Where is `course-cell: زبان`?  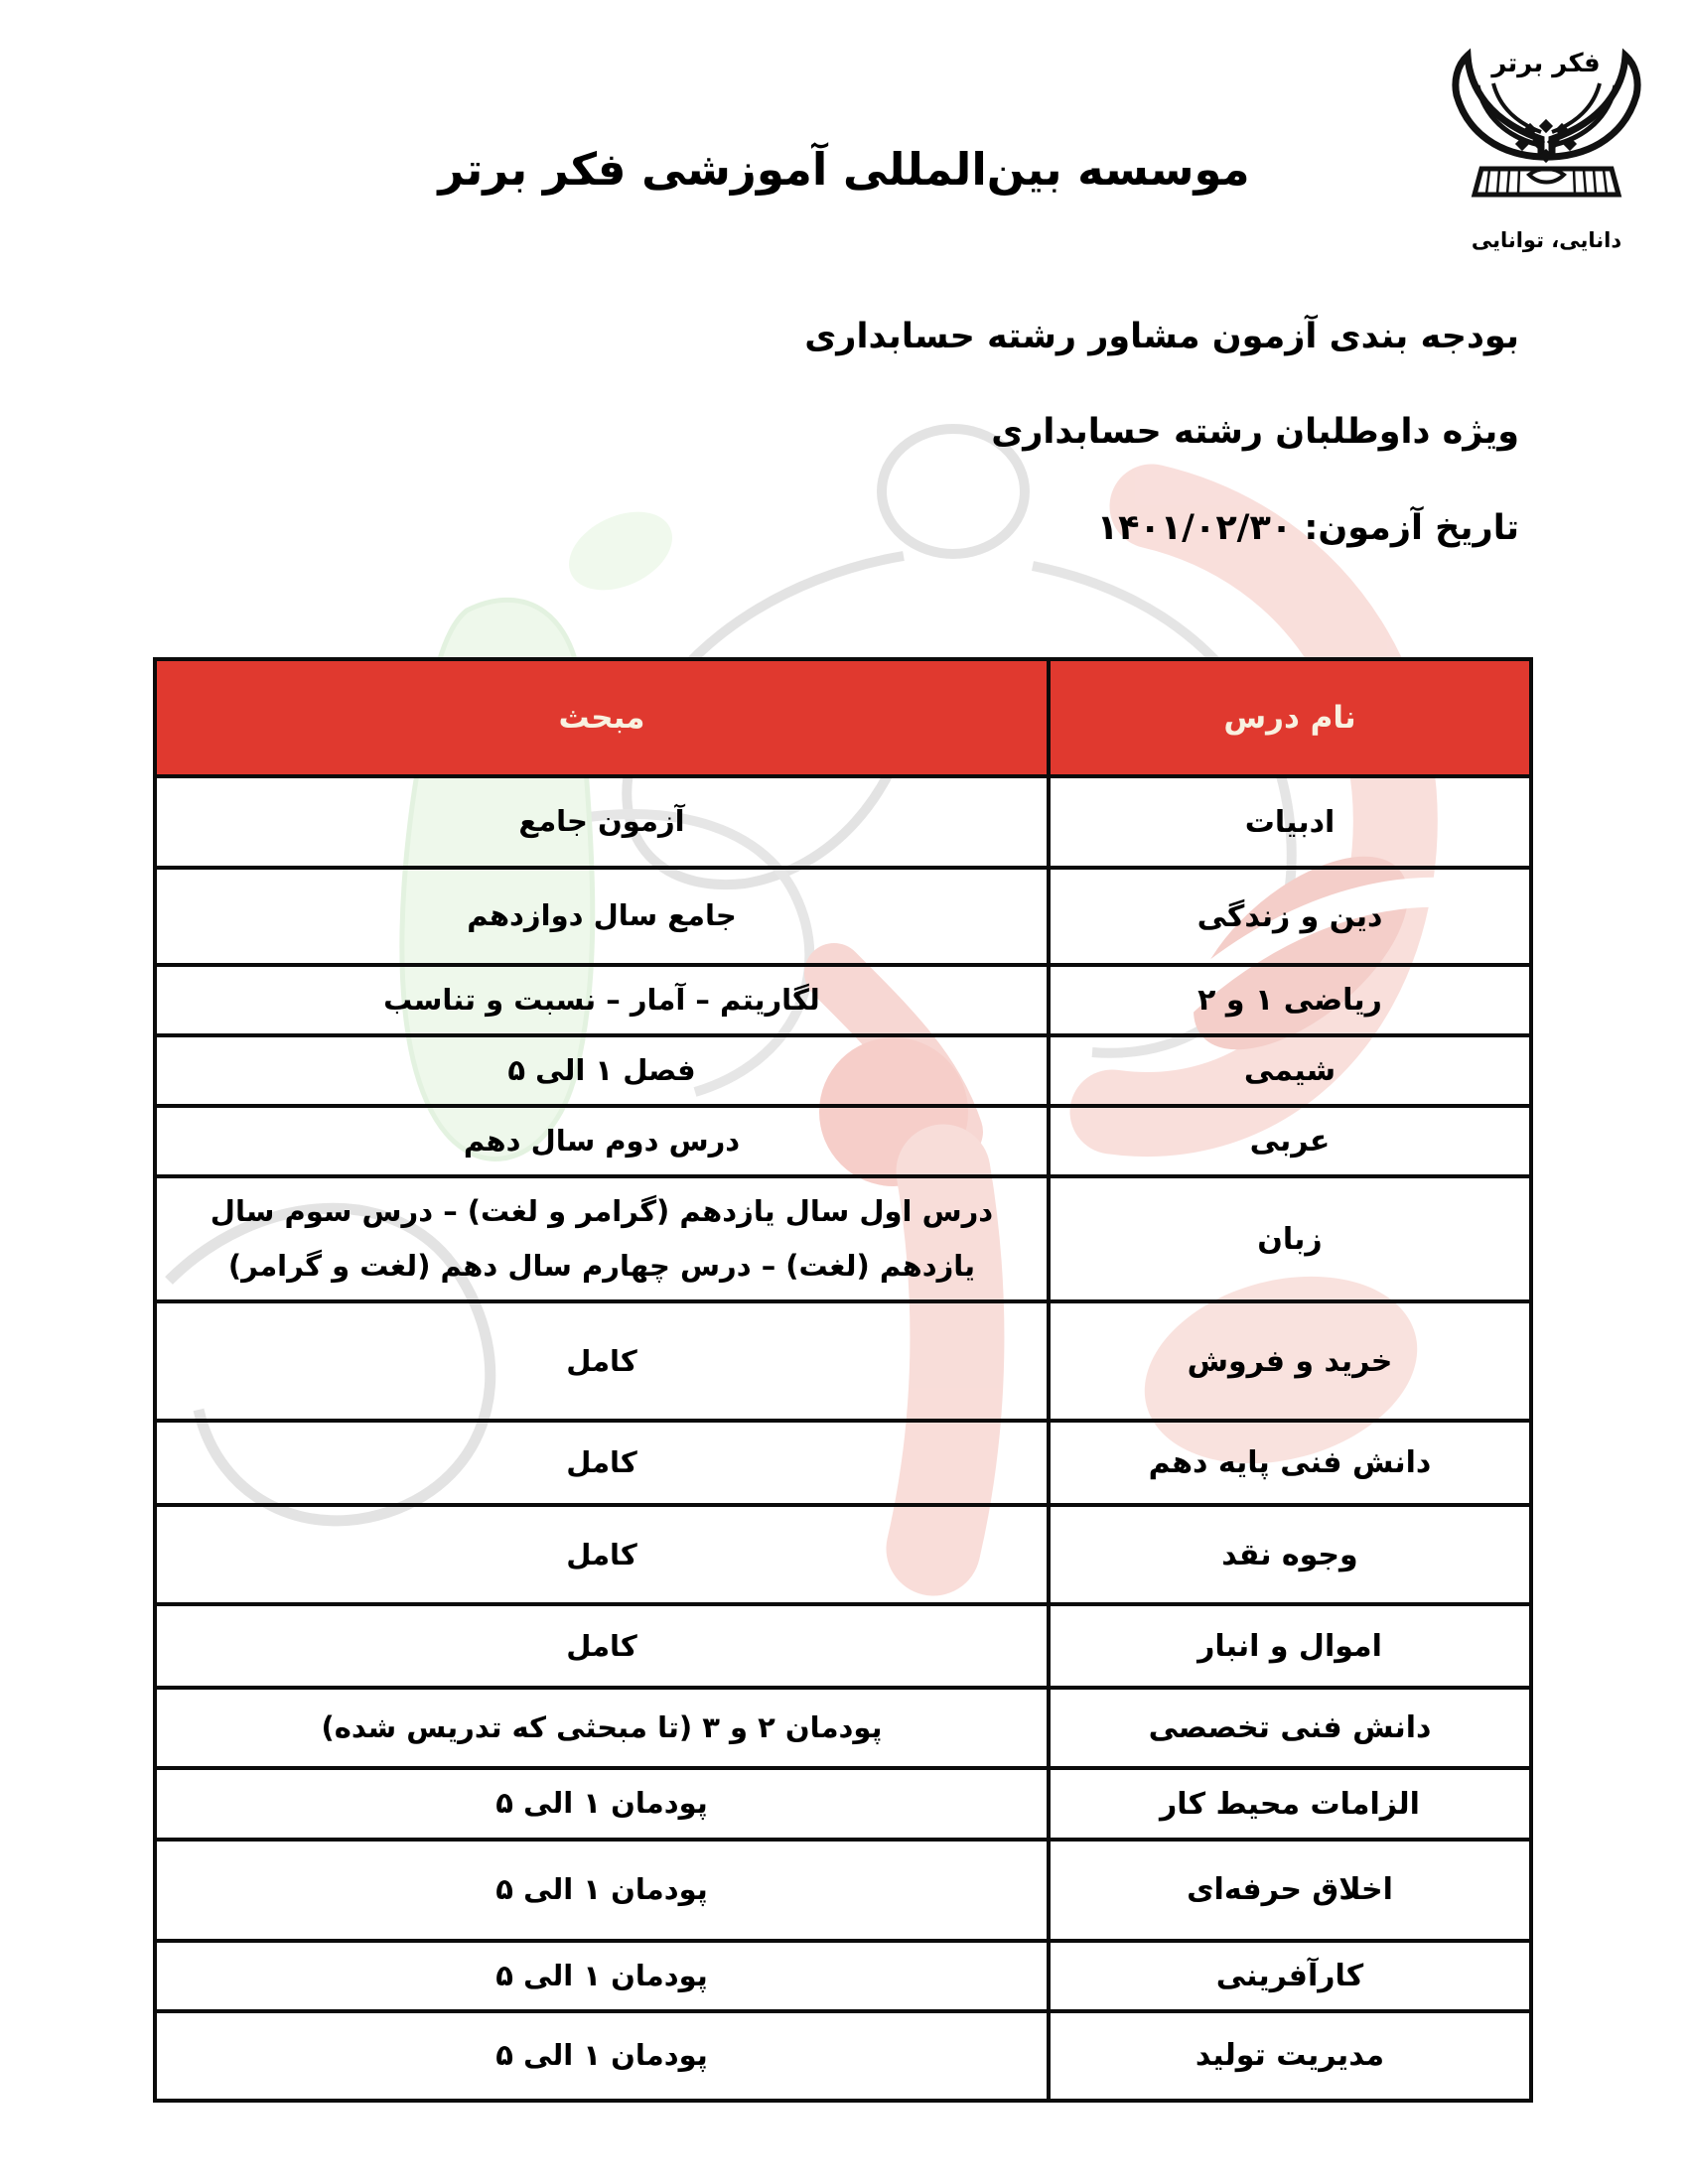 course-cell: زبان is located at coordinates (1290, 1239).